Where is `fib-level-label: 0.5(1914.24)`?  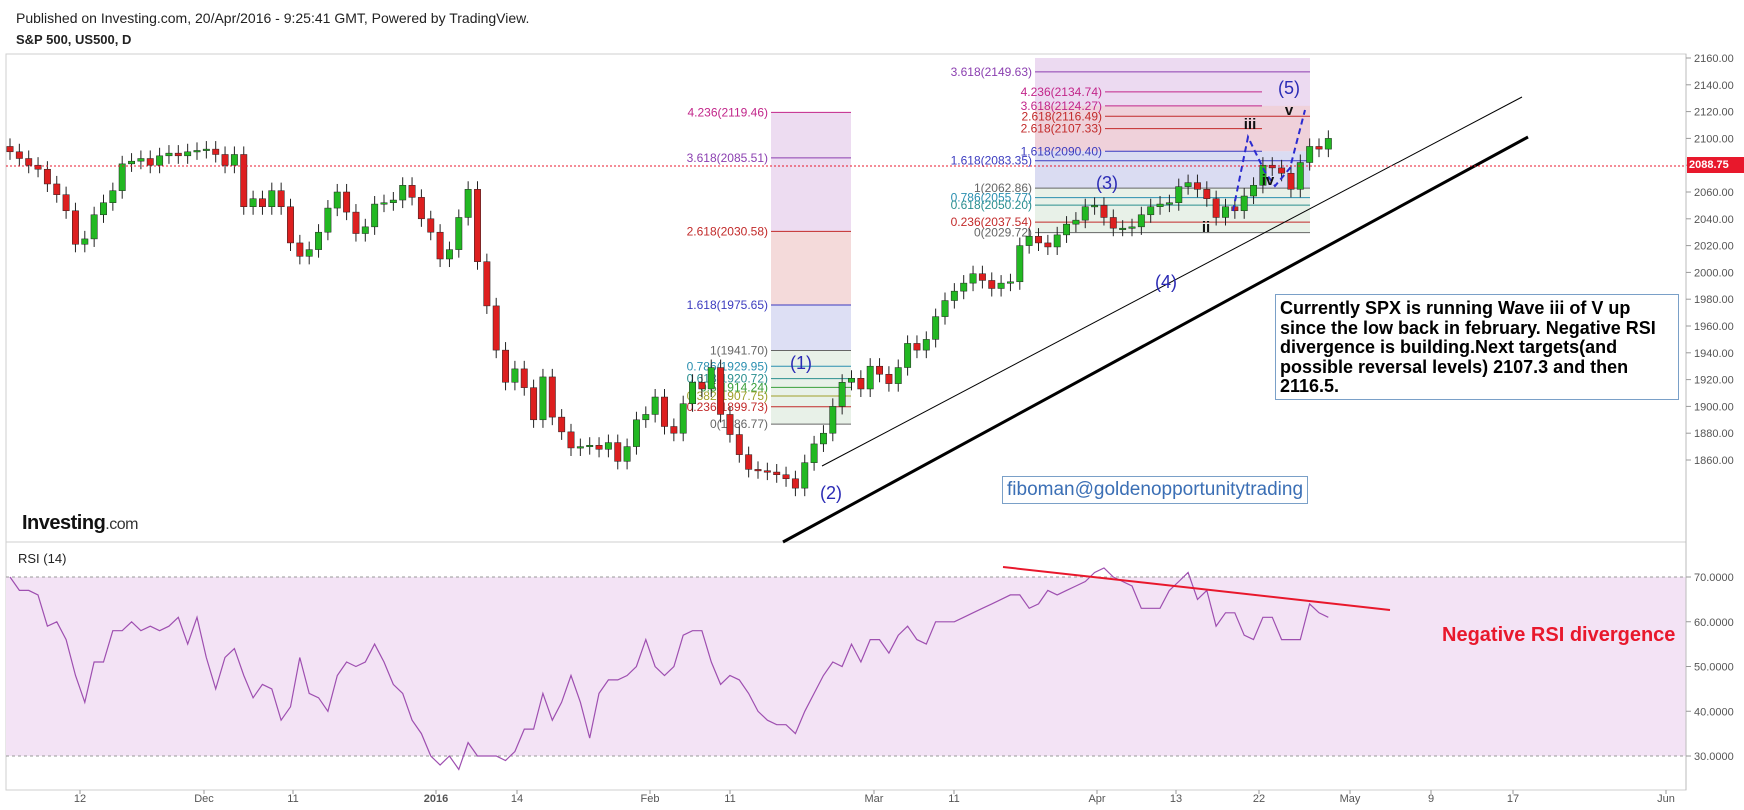 fib-level-label: 0.5(1914.24) is located at coordinates (734, 387).